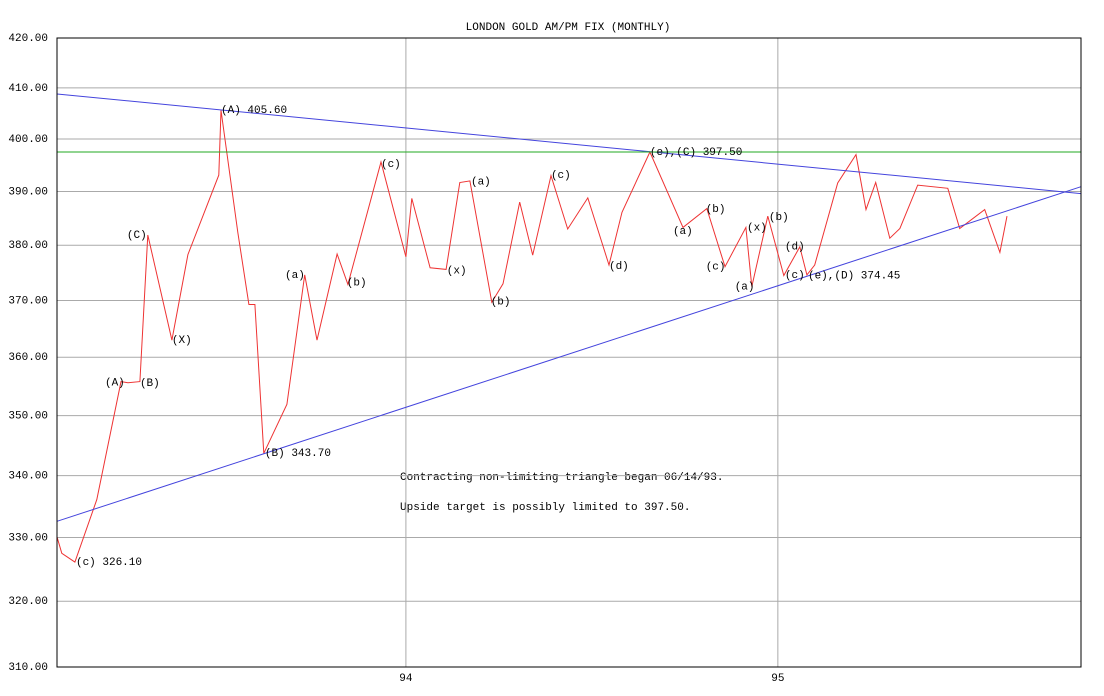 The height and width of the screenshot is (696, 1104). What do you see at coordinates (568, 28) in the screenshot?
I see `chart-title: LONDON GOLD AM/PM FIX (MONTHLY)` at bounding box center [568, 28].